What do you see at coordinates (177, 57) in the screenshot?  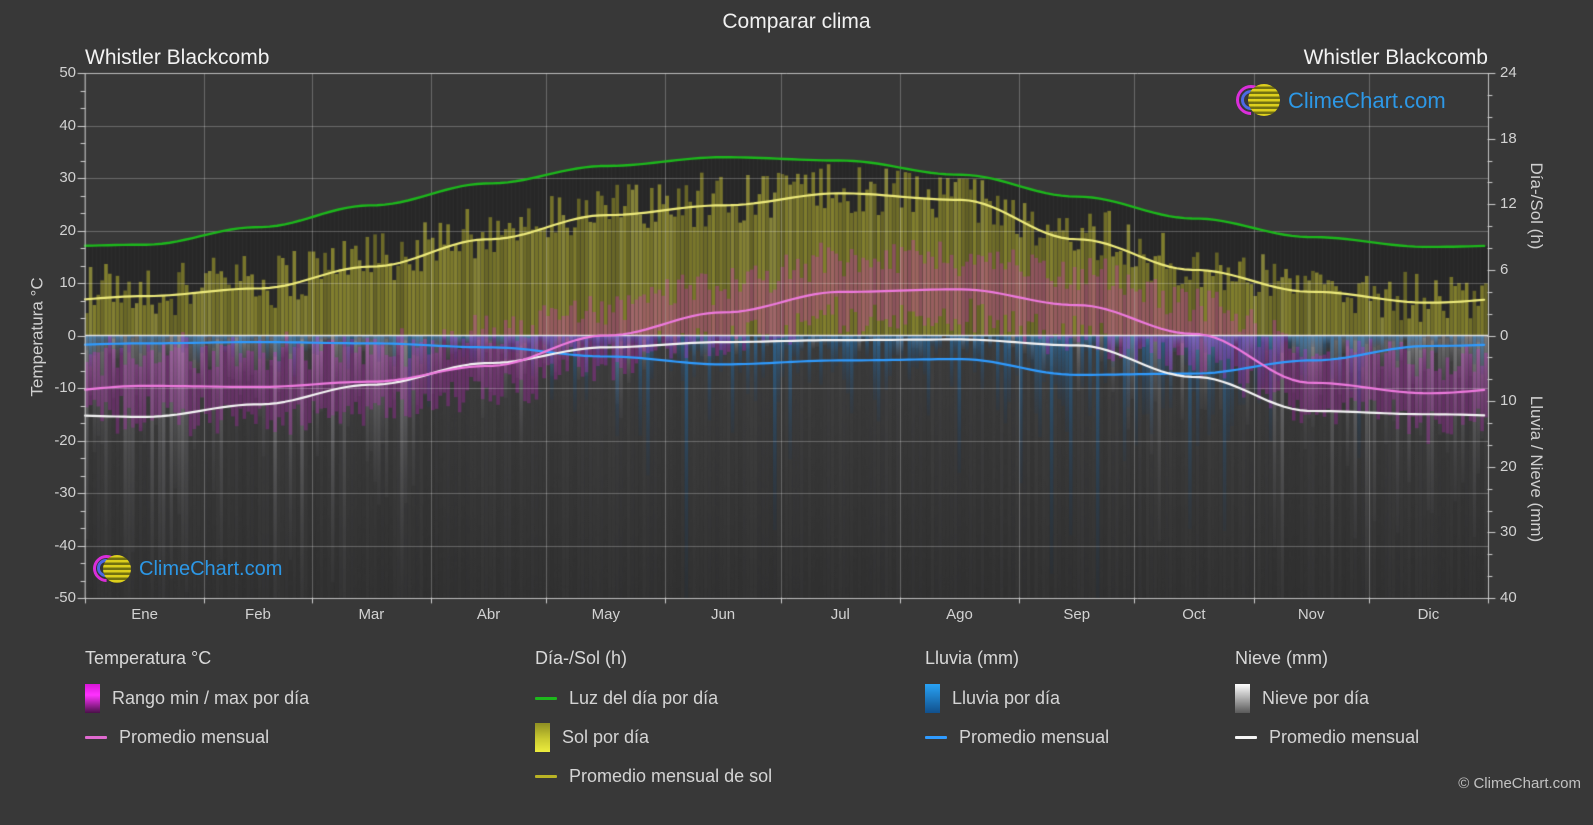 I see `station-name-left: Whistler Blackcomb` at bounding box center [177, 57].